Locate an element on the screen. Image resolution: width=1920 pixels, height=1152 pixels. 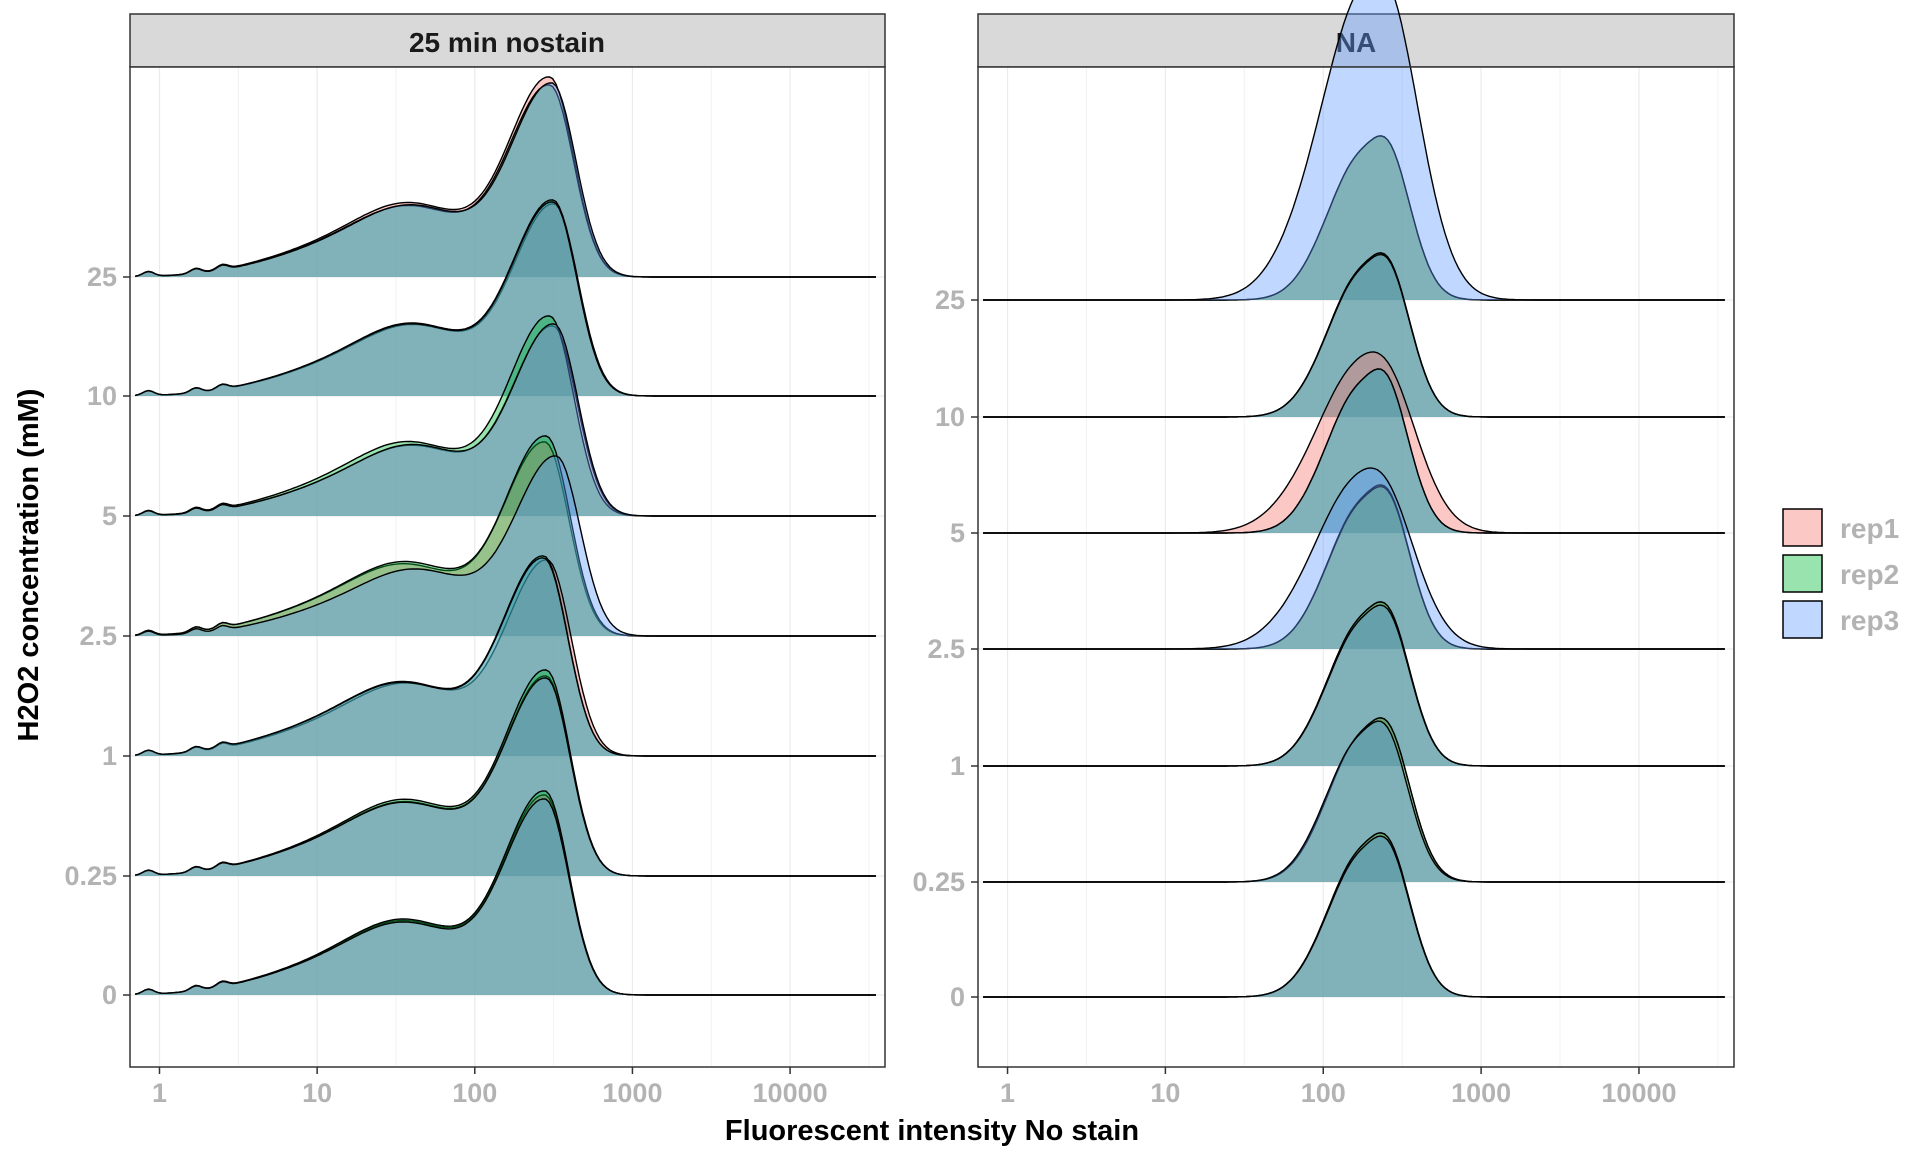
legend-label-rep1: rep1 is located at coordinates (1869, 528).